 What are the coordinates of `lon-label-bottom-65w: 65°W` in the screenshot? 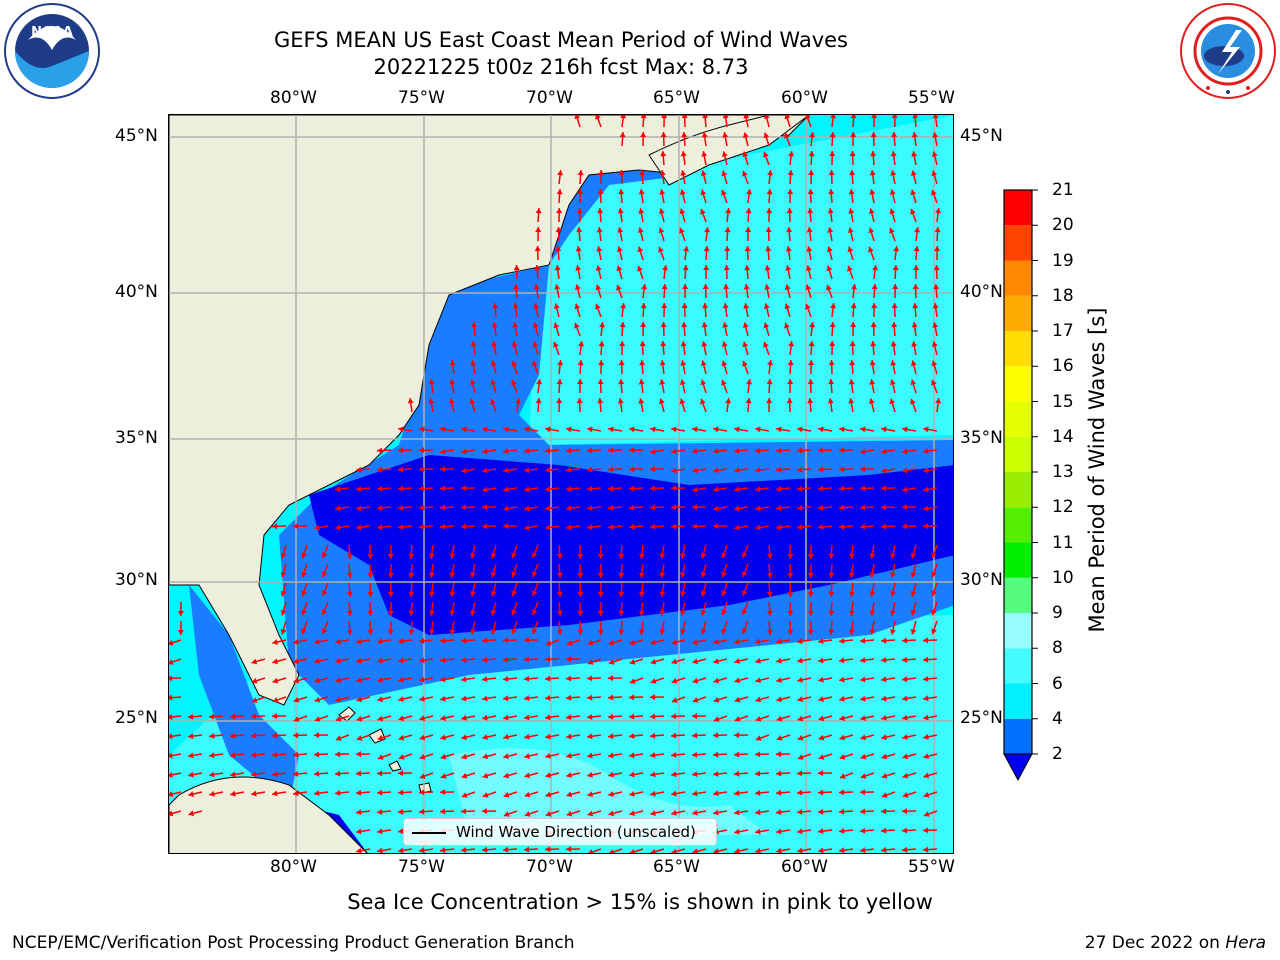 It's located at (676, 867).